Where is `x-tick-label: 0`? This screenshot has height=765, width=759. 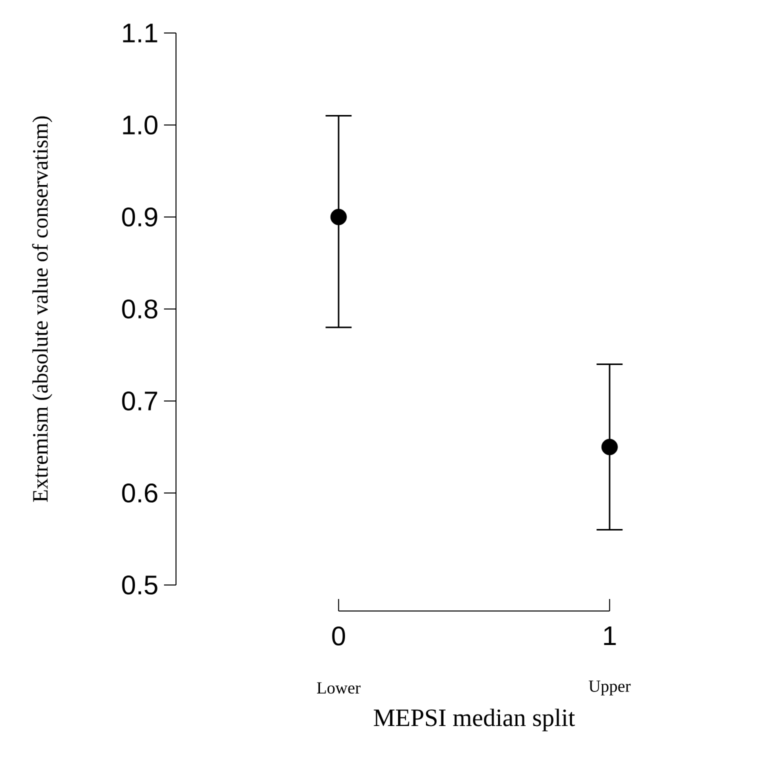 x-tick-label: 0 is located at coordinates (339, 636).